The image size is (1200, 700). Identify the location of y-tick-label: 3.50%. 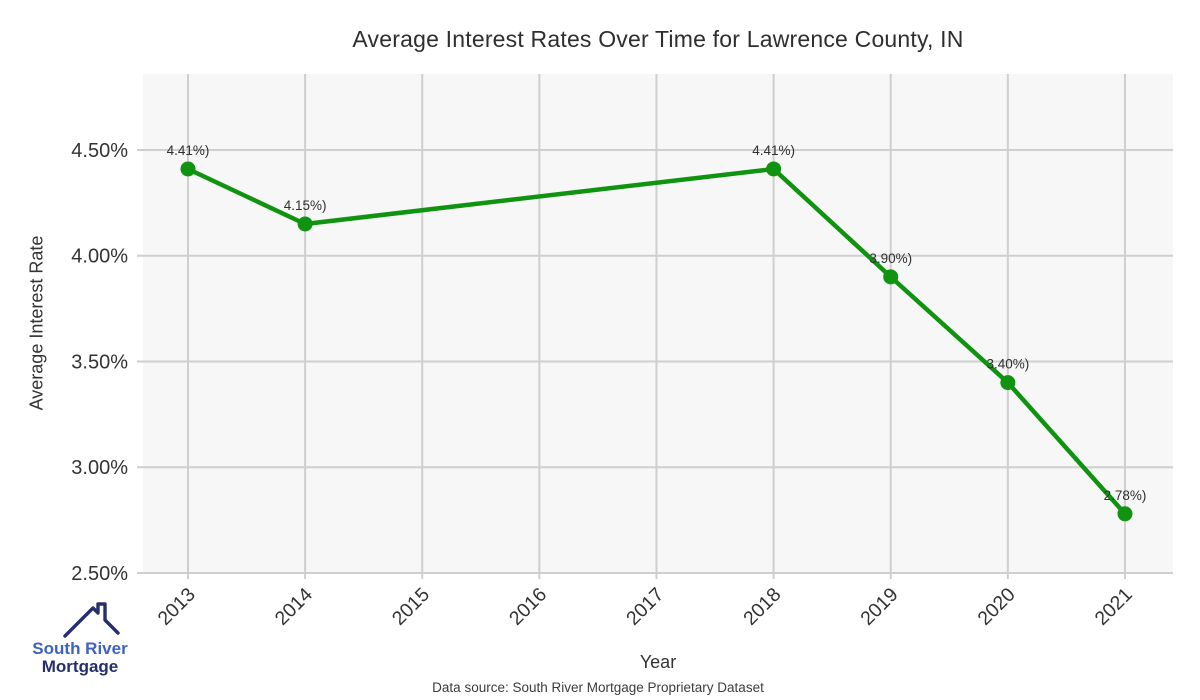
(99, 362).